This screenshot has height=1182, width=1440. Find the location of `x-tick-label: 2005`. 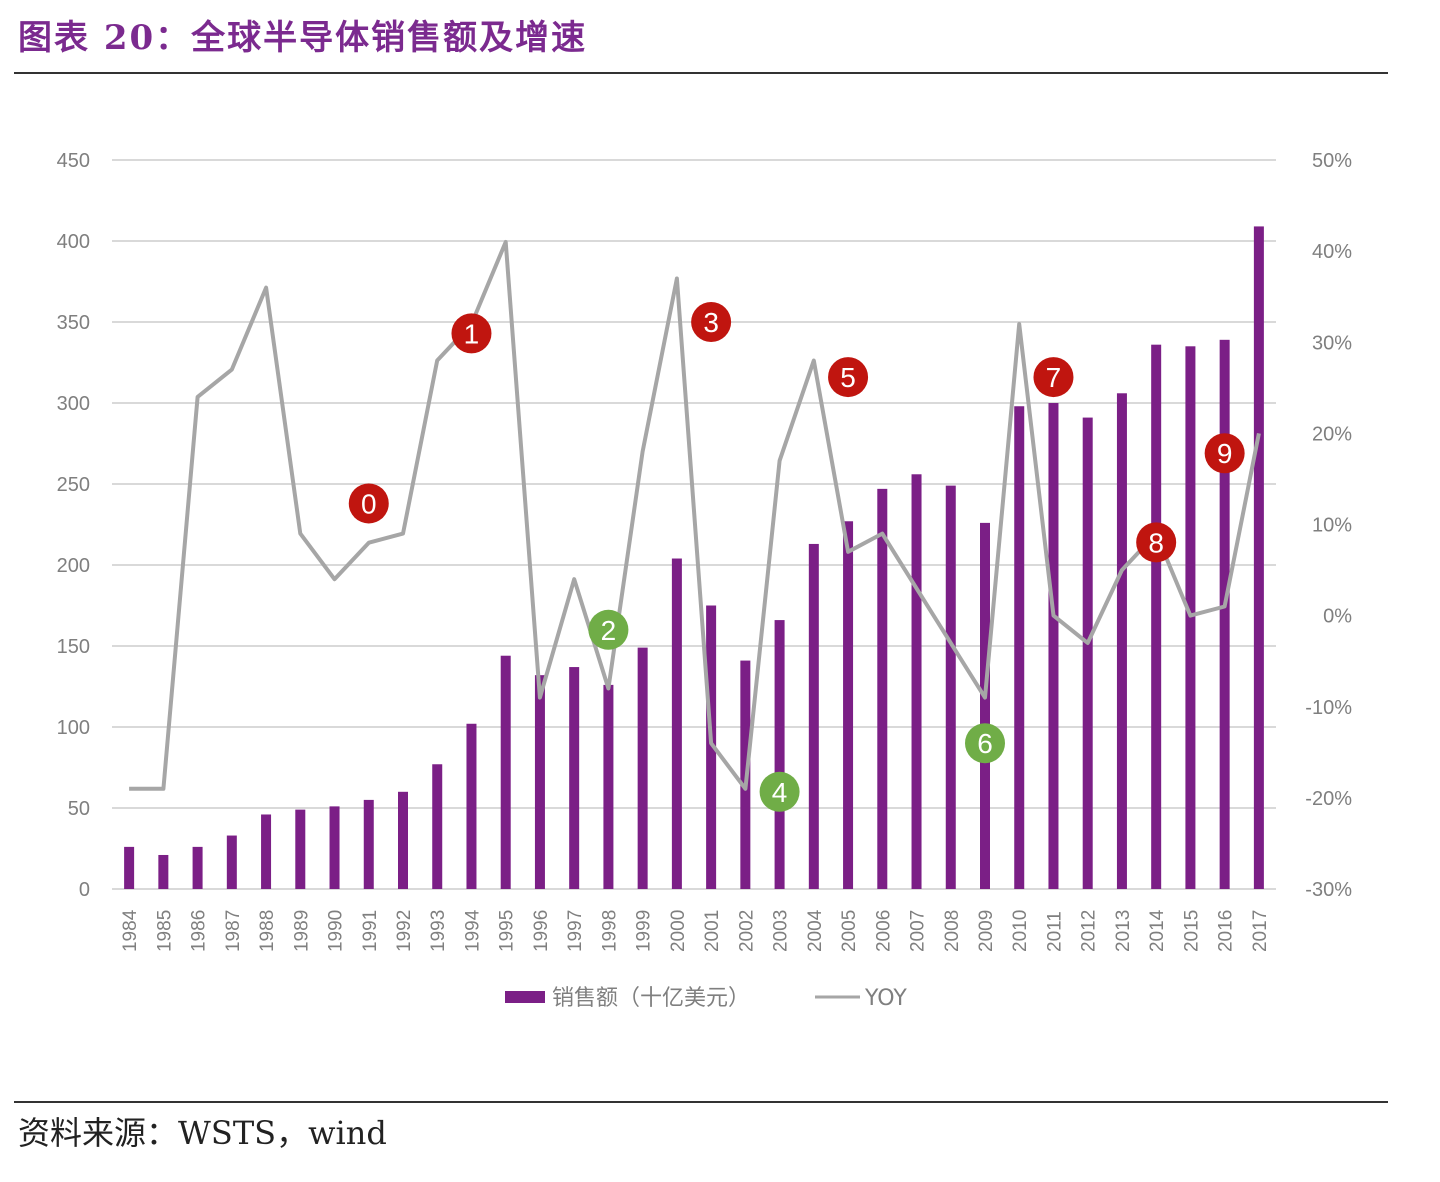

x-tick-label: 2005 is located at coordinates (849, 931).